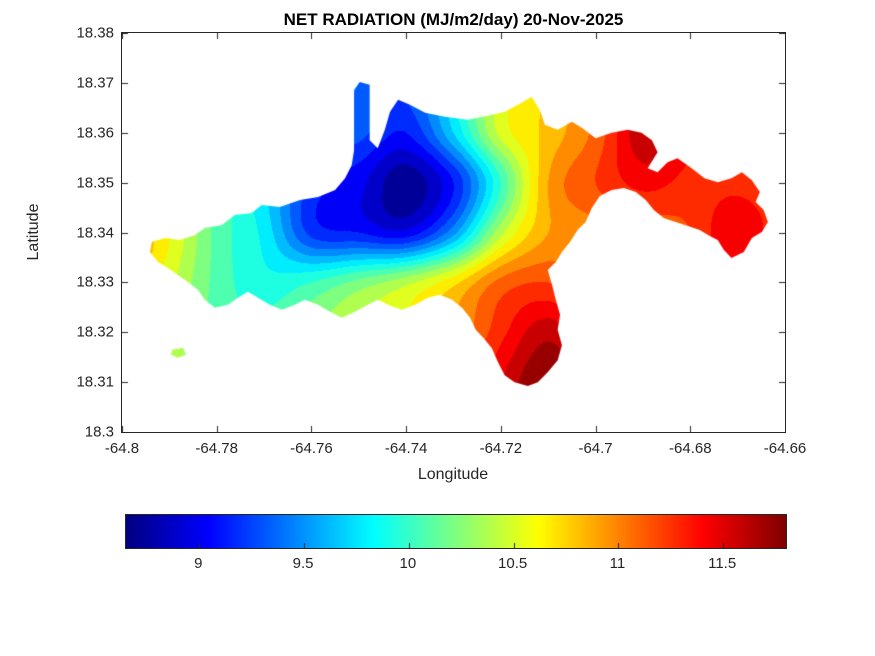 The image size is (875, 656). I want to click on y-tick-label: 18.3, so click(99, 432).